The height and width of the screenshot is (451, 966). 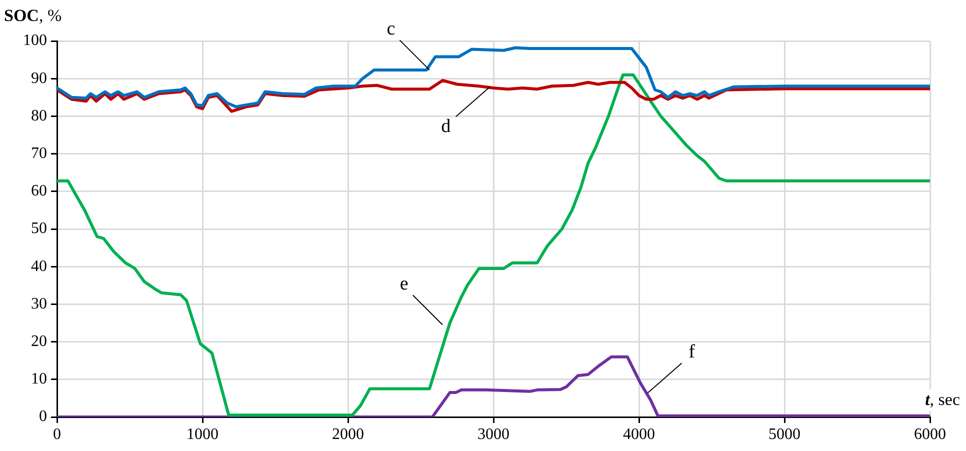 I want to click on y-axis-title: SOC, %, so click(x=33, y=15).